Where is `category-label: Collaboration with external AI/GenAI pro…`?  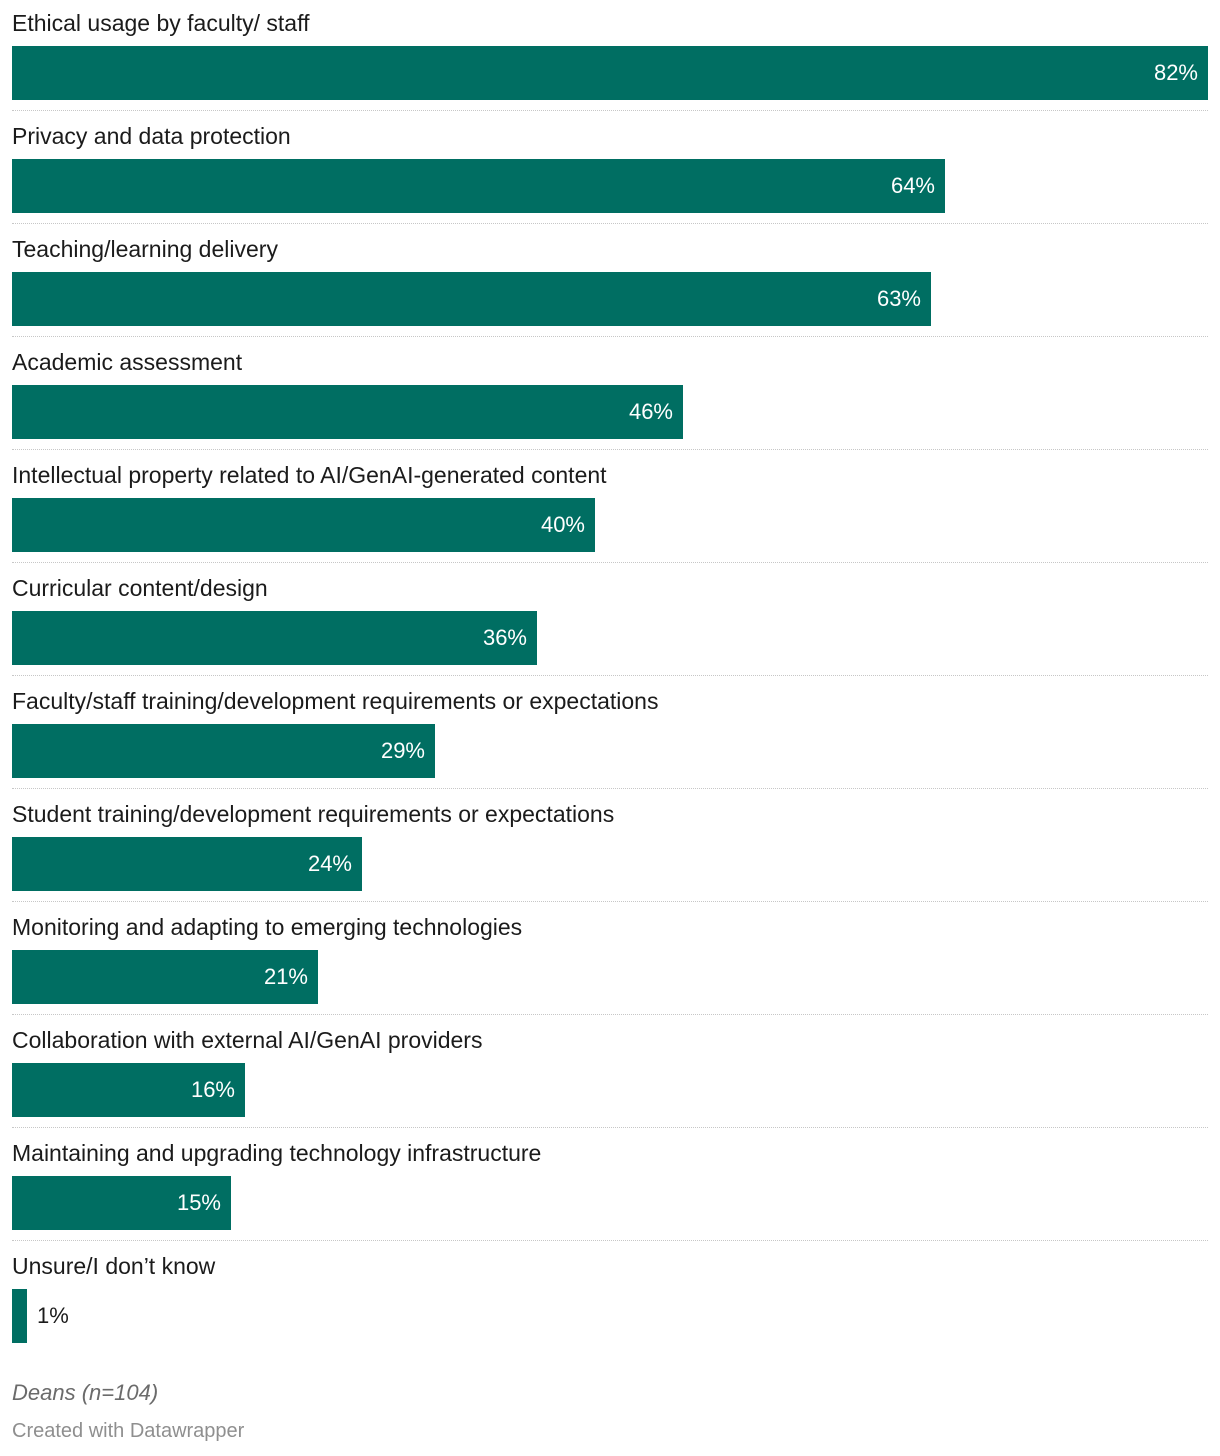
category-label: Collaboration with external AI/GenAI pro… is located at coordinates (247, 1040).